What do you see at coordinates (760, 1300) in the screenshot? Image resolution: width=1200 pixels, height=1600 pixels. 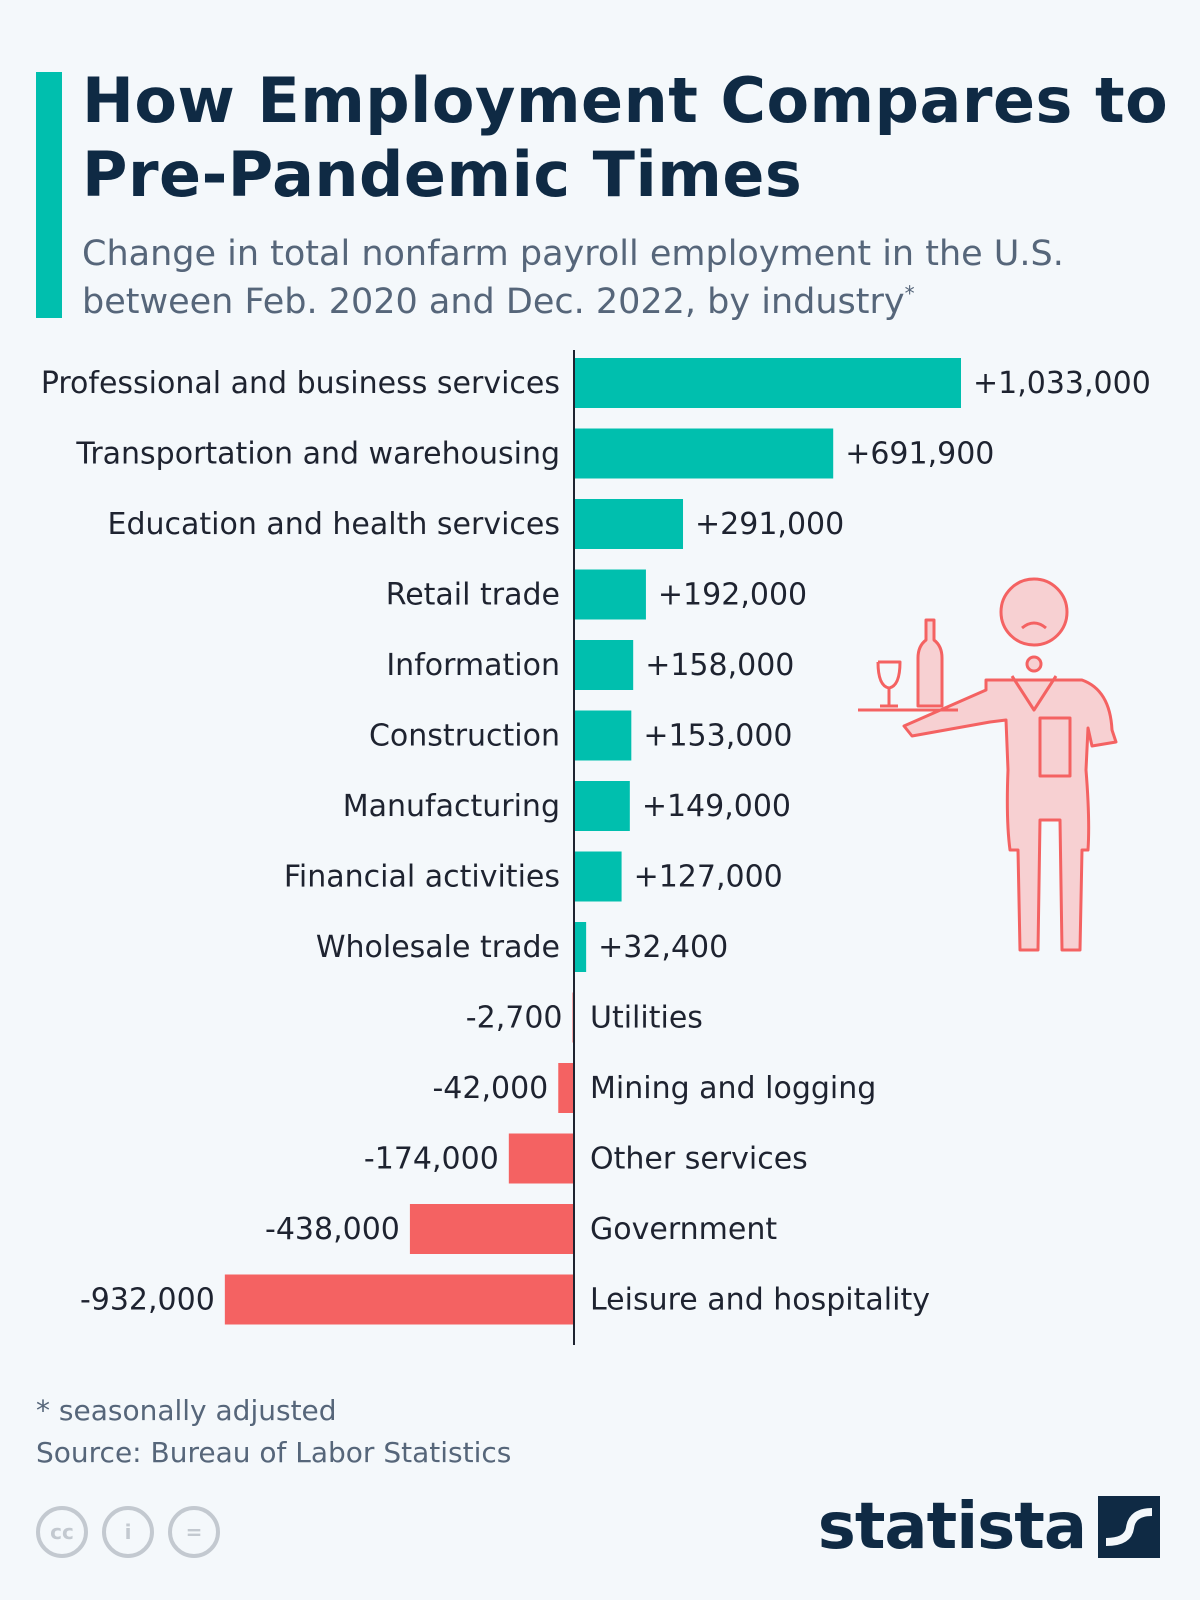 I see `category-label: Leisure and hospitality` at bounding box center [760, 1300].